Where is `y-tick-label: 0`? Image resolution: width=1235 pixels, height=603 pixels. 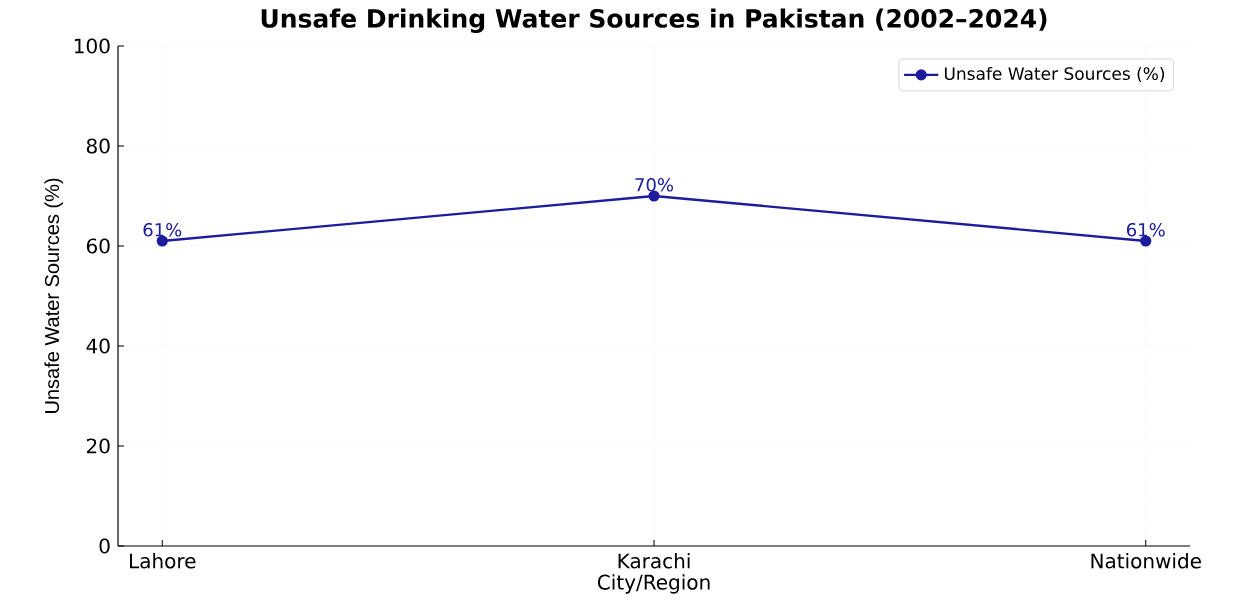
y-tick-label: 0 is located at coordinates (104, 546).